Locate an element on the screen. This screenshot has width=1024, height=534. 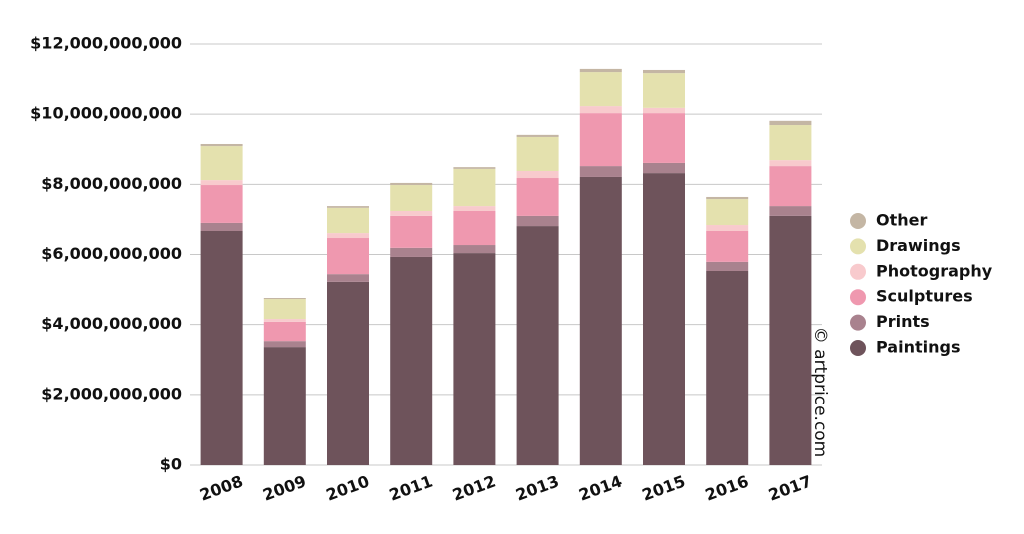
legend-label: Paintings is located at coordinates (918, 347).